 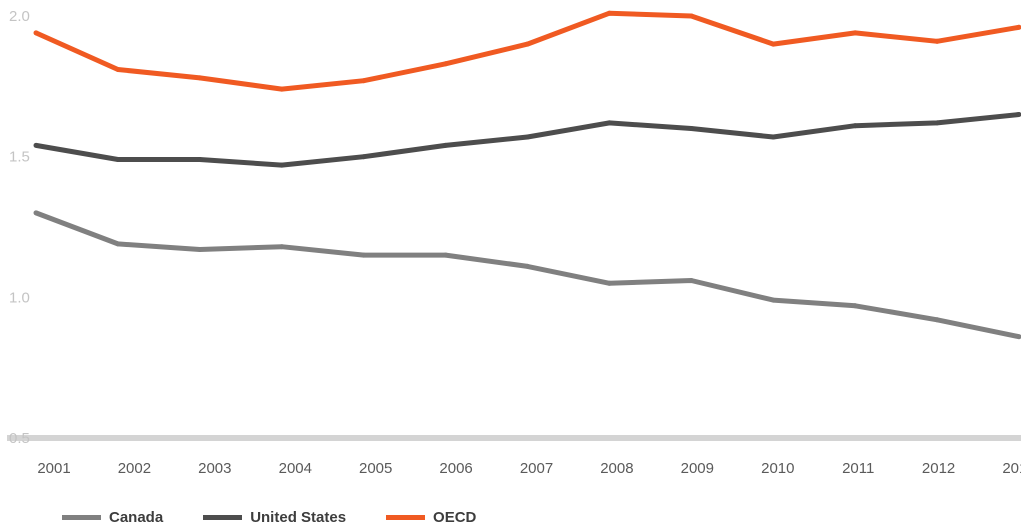 I want to click on series-line-oecd, so click(x=527, y=51).